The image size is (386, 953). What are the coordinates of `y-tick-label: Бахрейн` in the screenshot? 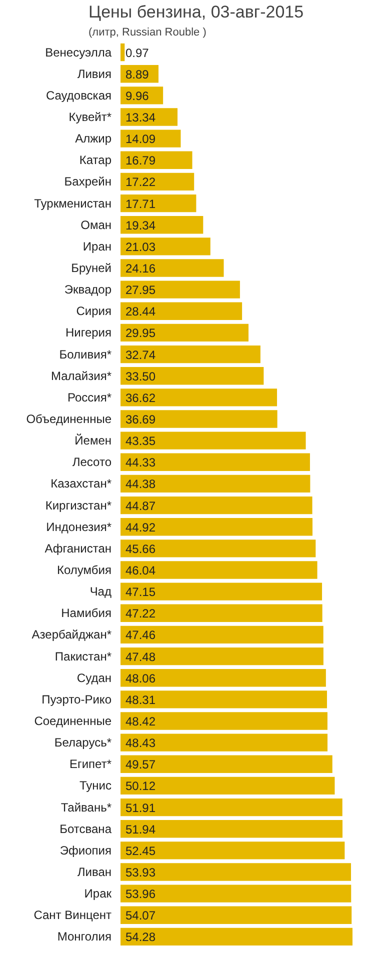 It's located at (88, 181).